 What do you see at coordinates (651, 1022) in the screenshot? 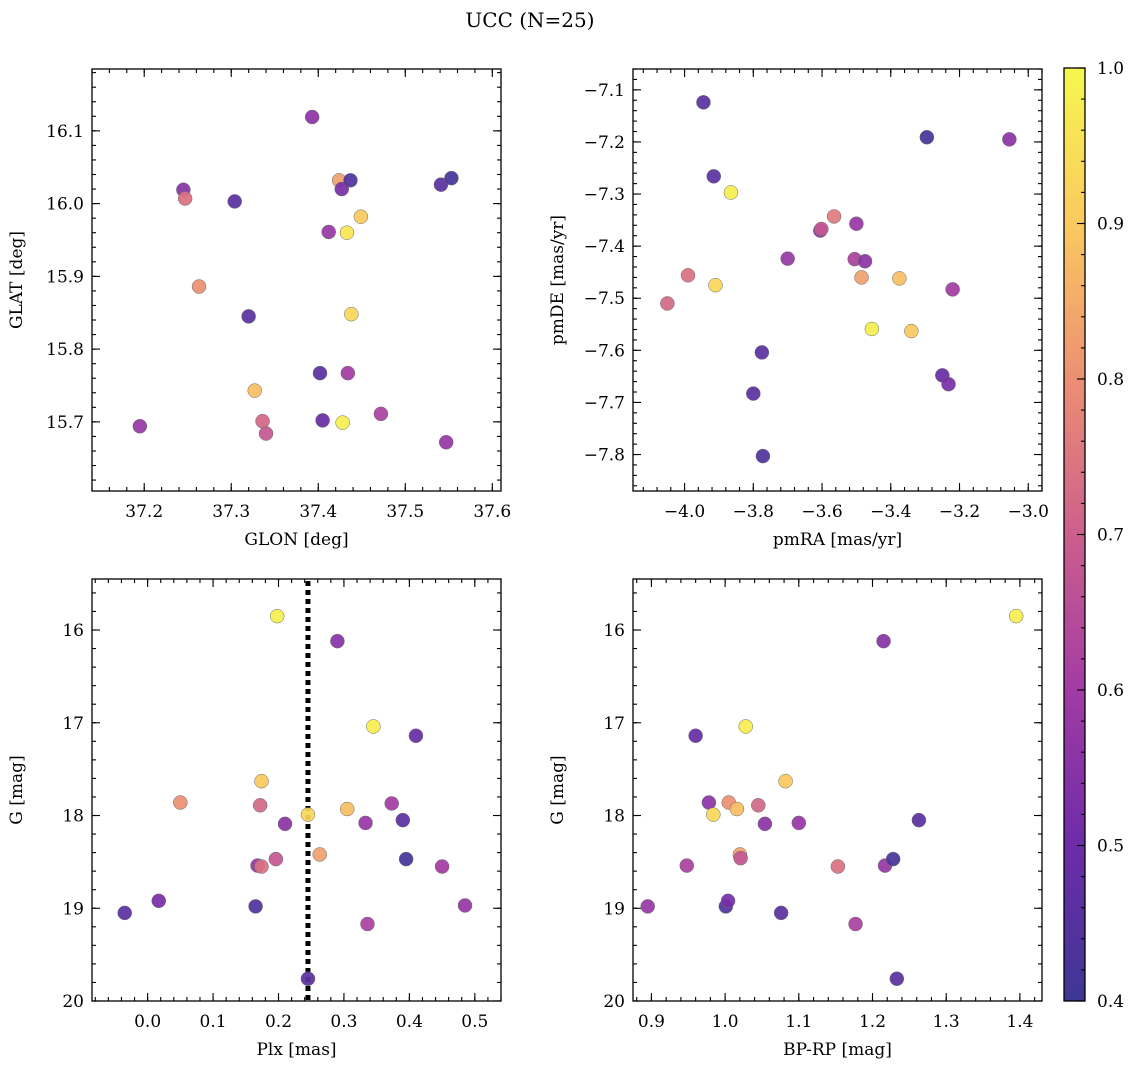
I see `x-tick-label: 0.9` at bounding box center [651, 1022].